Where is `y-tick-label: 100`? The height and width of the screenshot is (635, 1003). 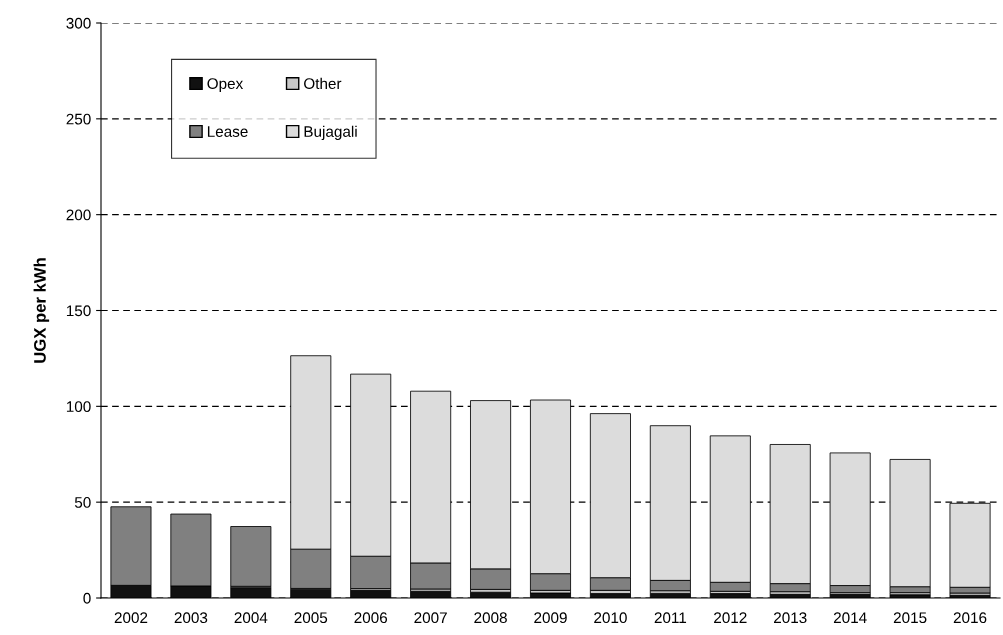 y-tick-label: 100 is located at coordinates (78, 407).